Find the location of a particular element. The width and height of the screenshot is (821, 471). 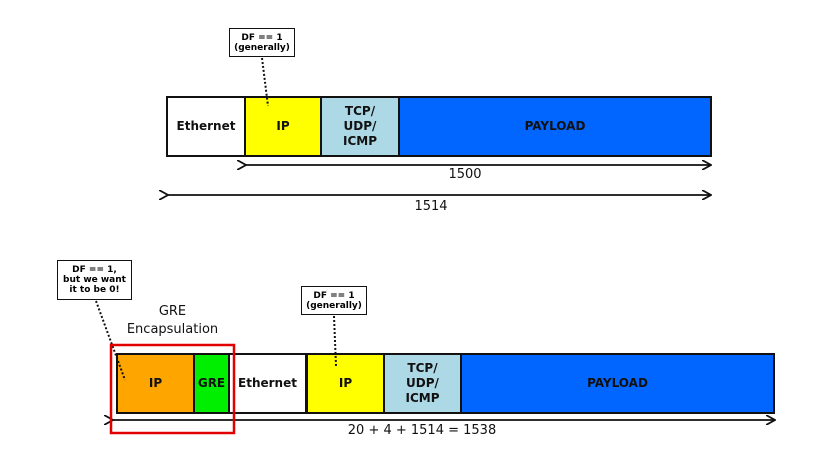

top-df-callout-text: DF == 1 (generally) is located at coordinates (262, 42).